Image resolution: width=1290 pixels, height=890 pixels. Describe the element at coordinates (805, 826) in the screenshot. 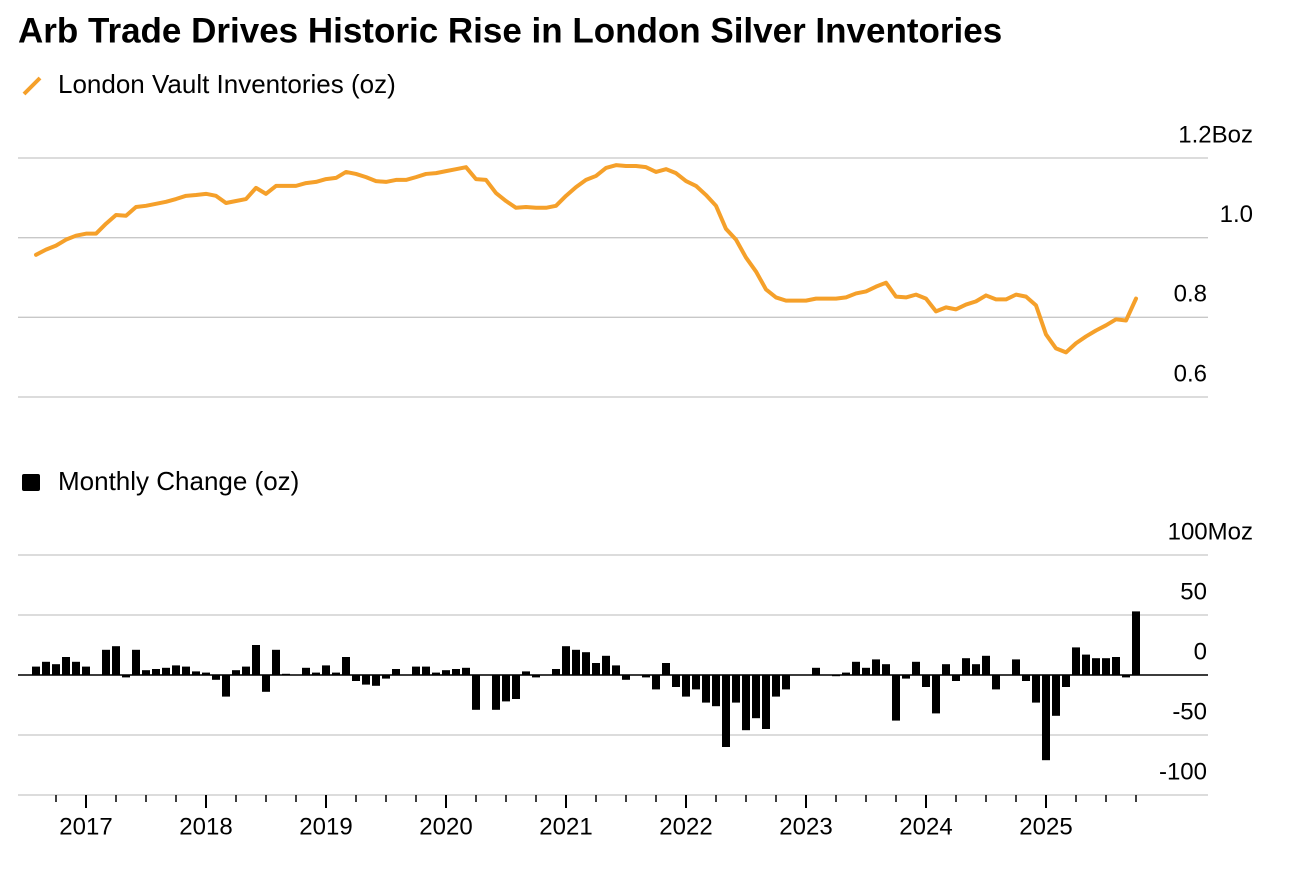

I see `x-tick-label: 2023` at that location.